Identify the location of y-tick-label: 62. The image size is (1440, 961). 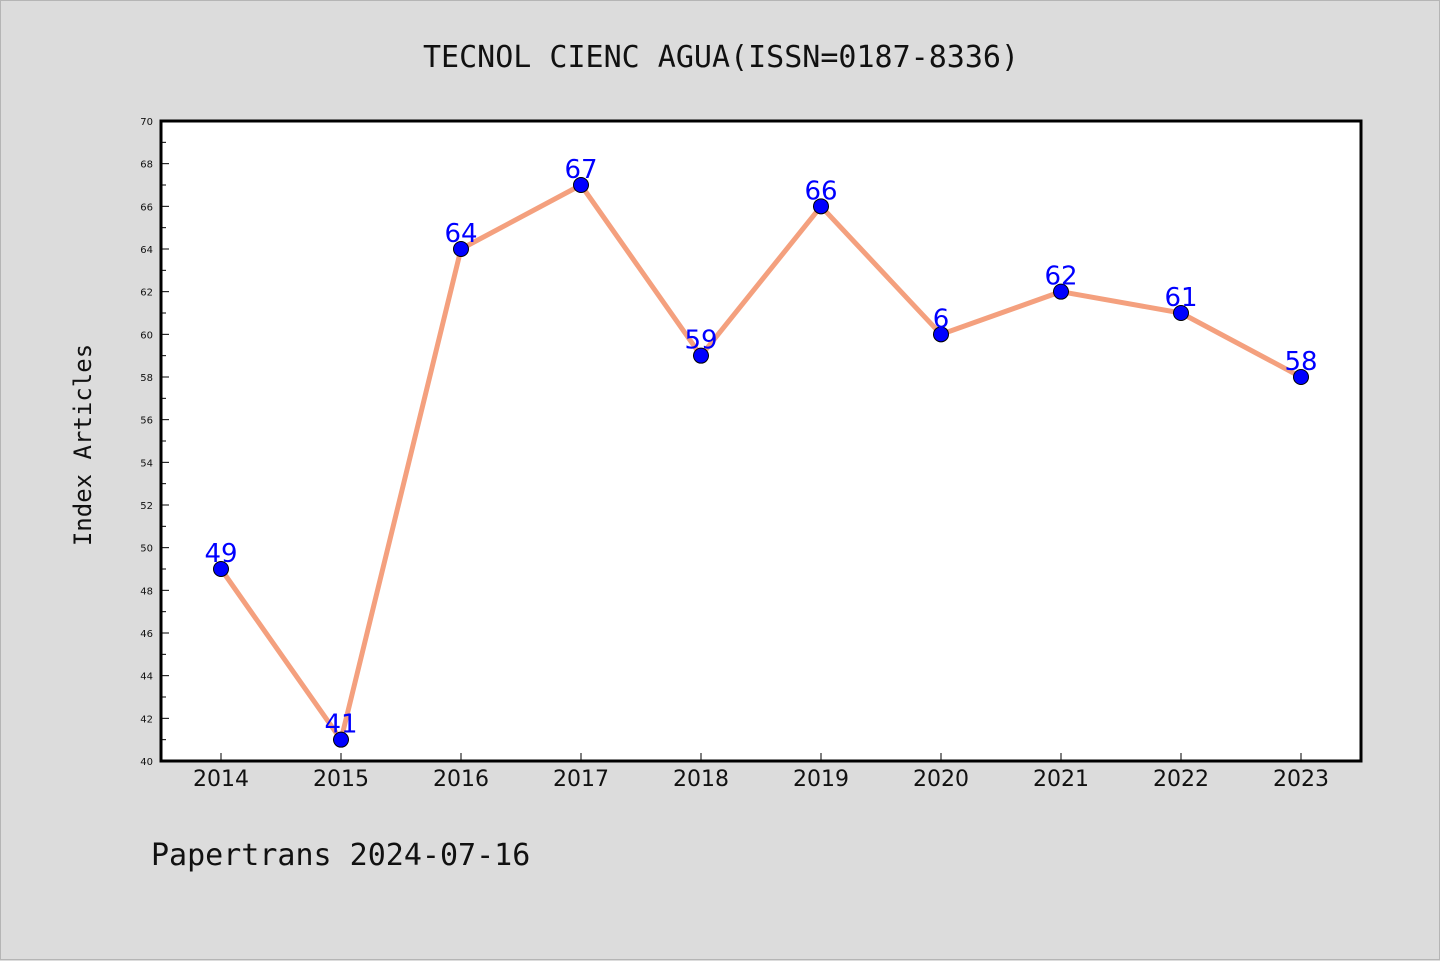
(146, 293).